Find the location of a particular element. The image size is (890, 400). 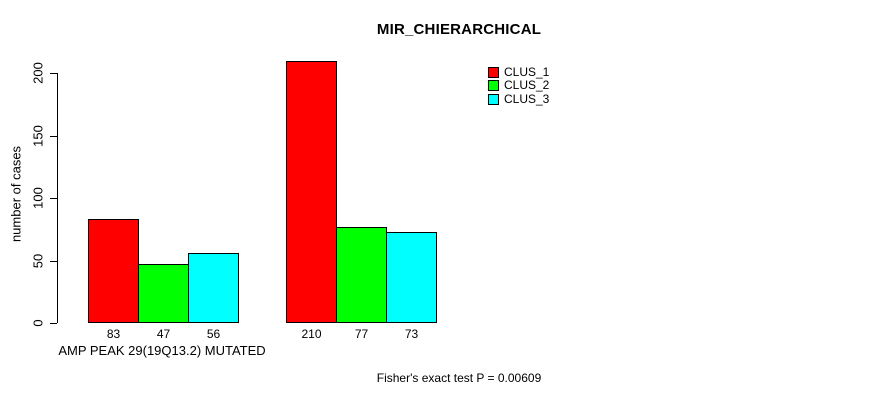

bar-clus_2-group1 is located at coordinates (163, 293).